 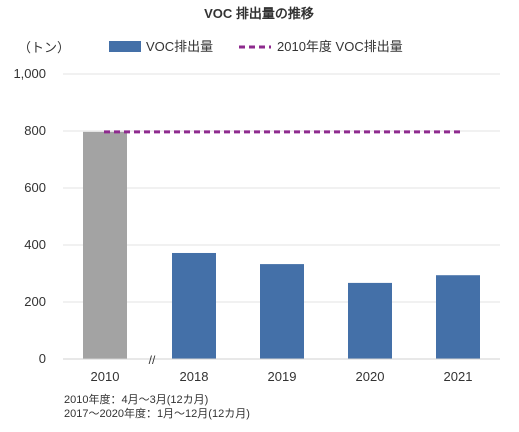 I want to click on x-tick-label-2019: 2019, so click(x=282, y=376).